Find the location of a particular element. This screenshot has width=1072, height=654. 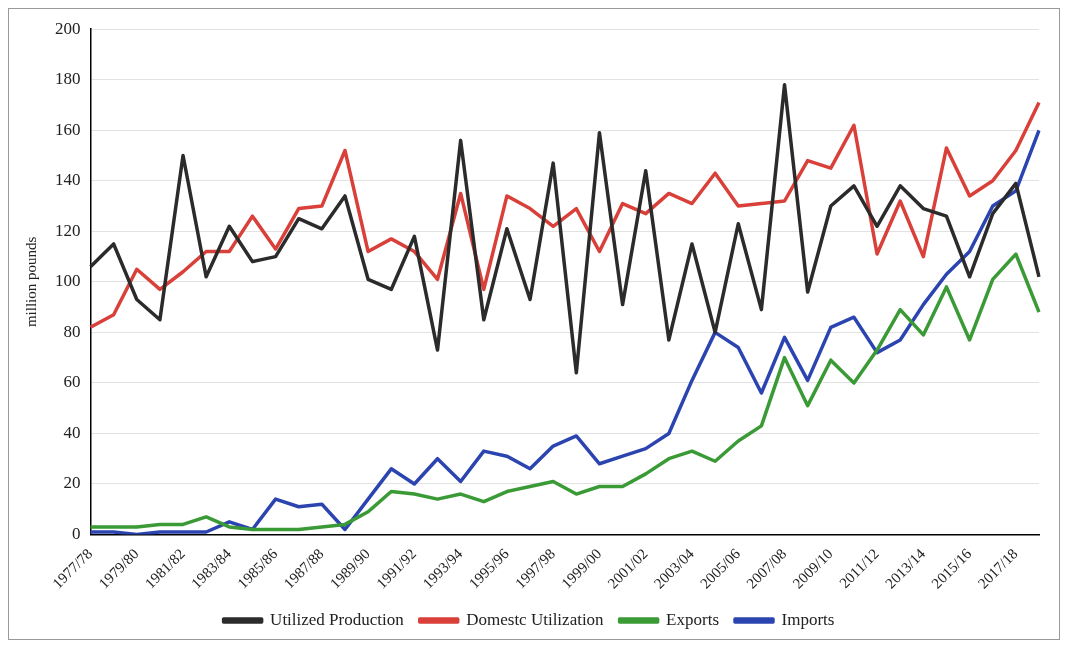

y-tick-label: 180 is located at coordinates (68, 79).